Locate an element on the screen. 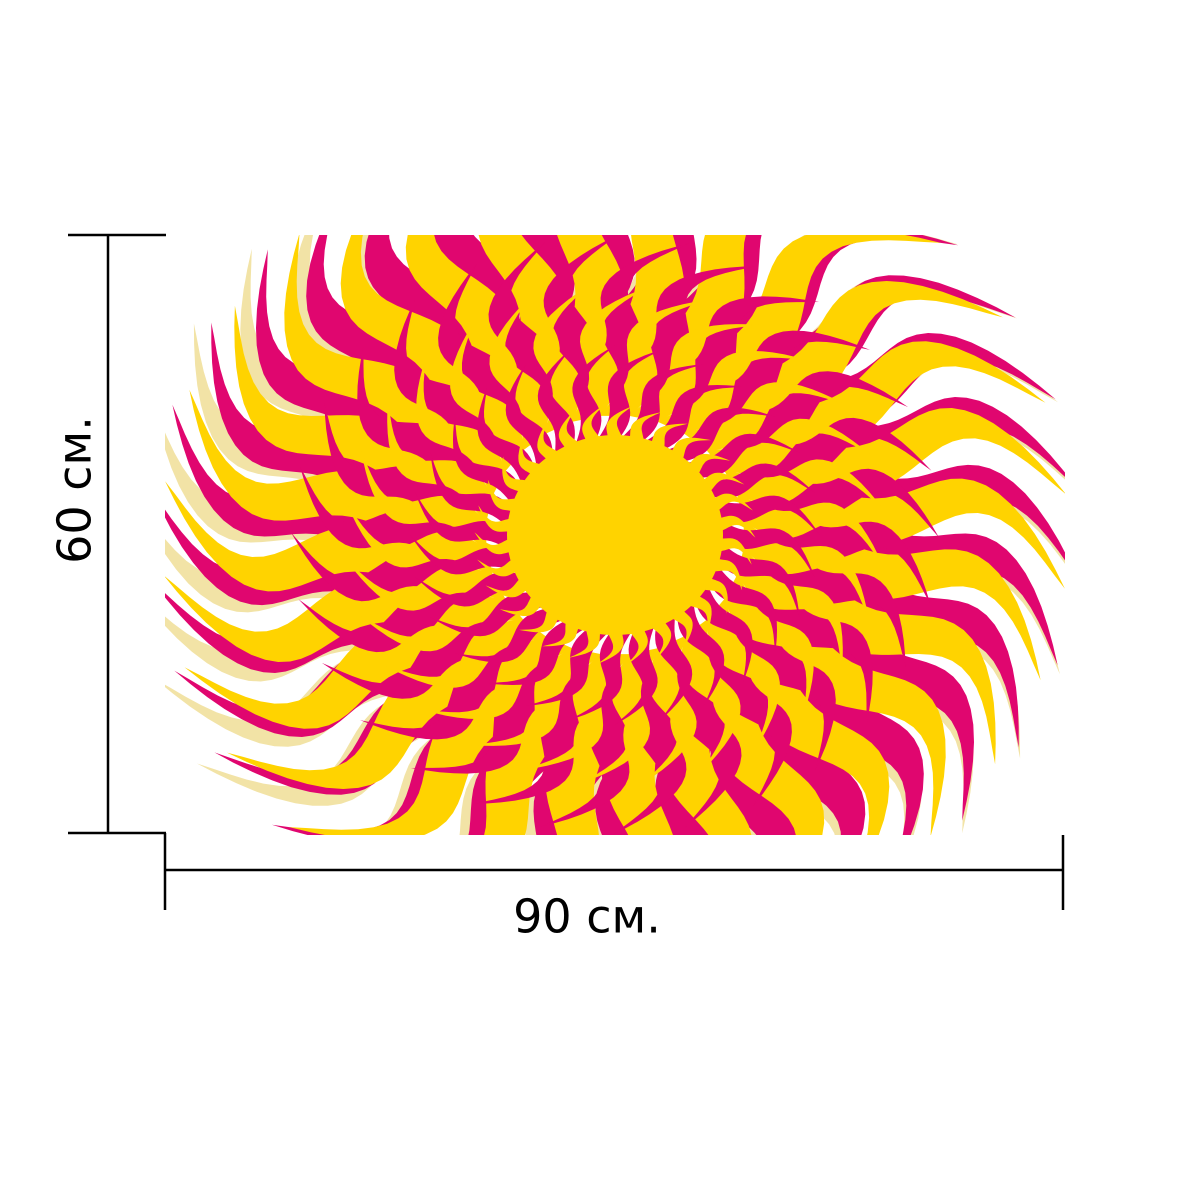 The width and height of the screenshot is (1200, 1200). sun-core is located at coordinates (615, 535).